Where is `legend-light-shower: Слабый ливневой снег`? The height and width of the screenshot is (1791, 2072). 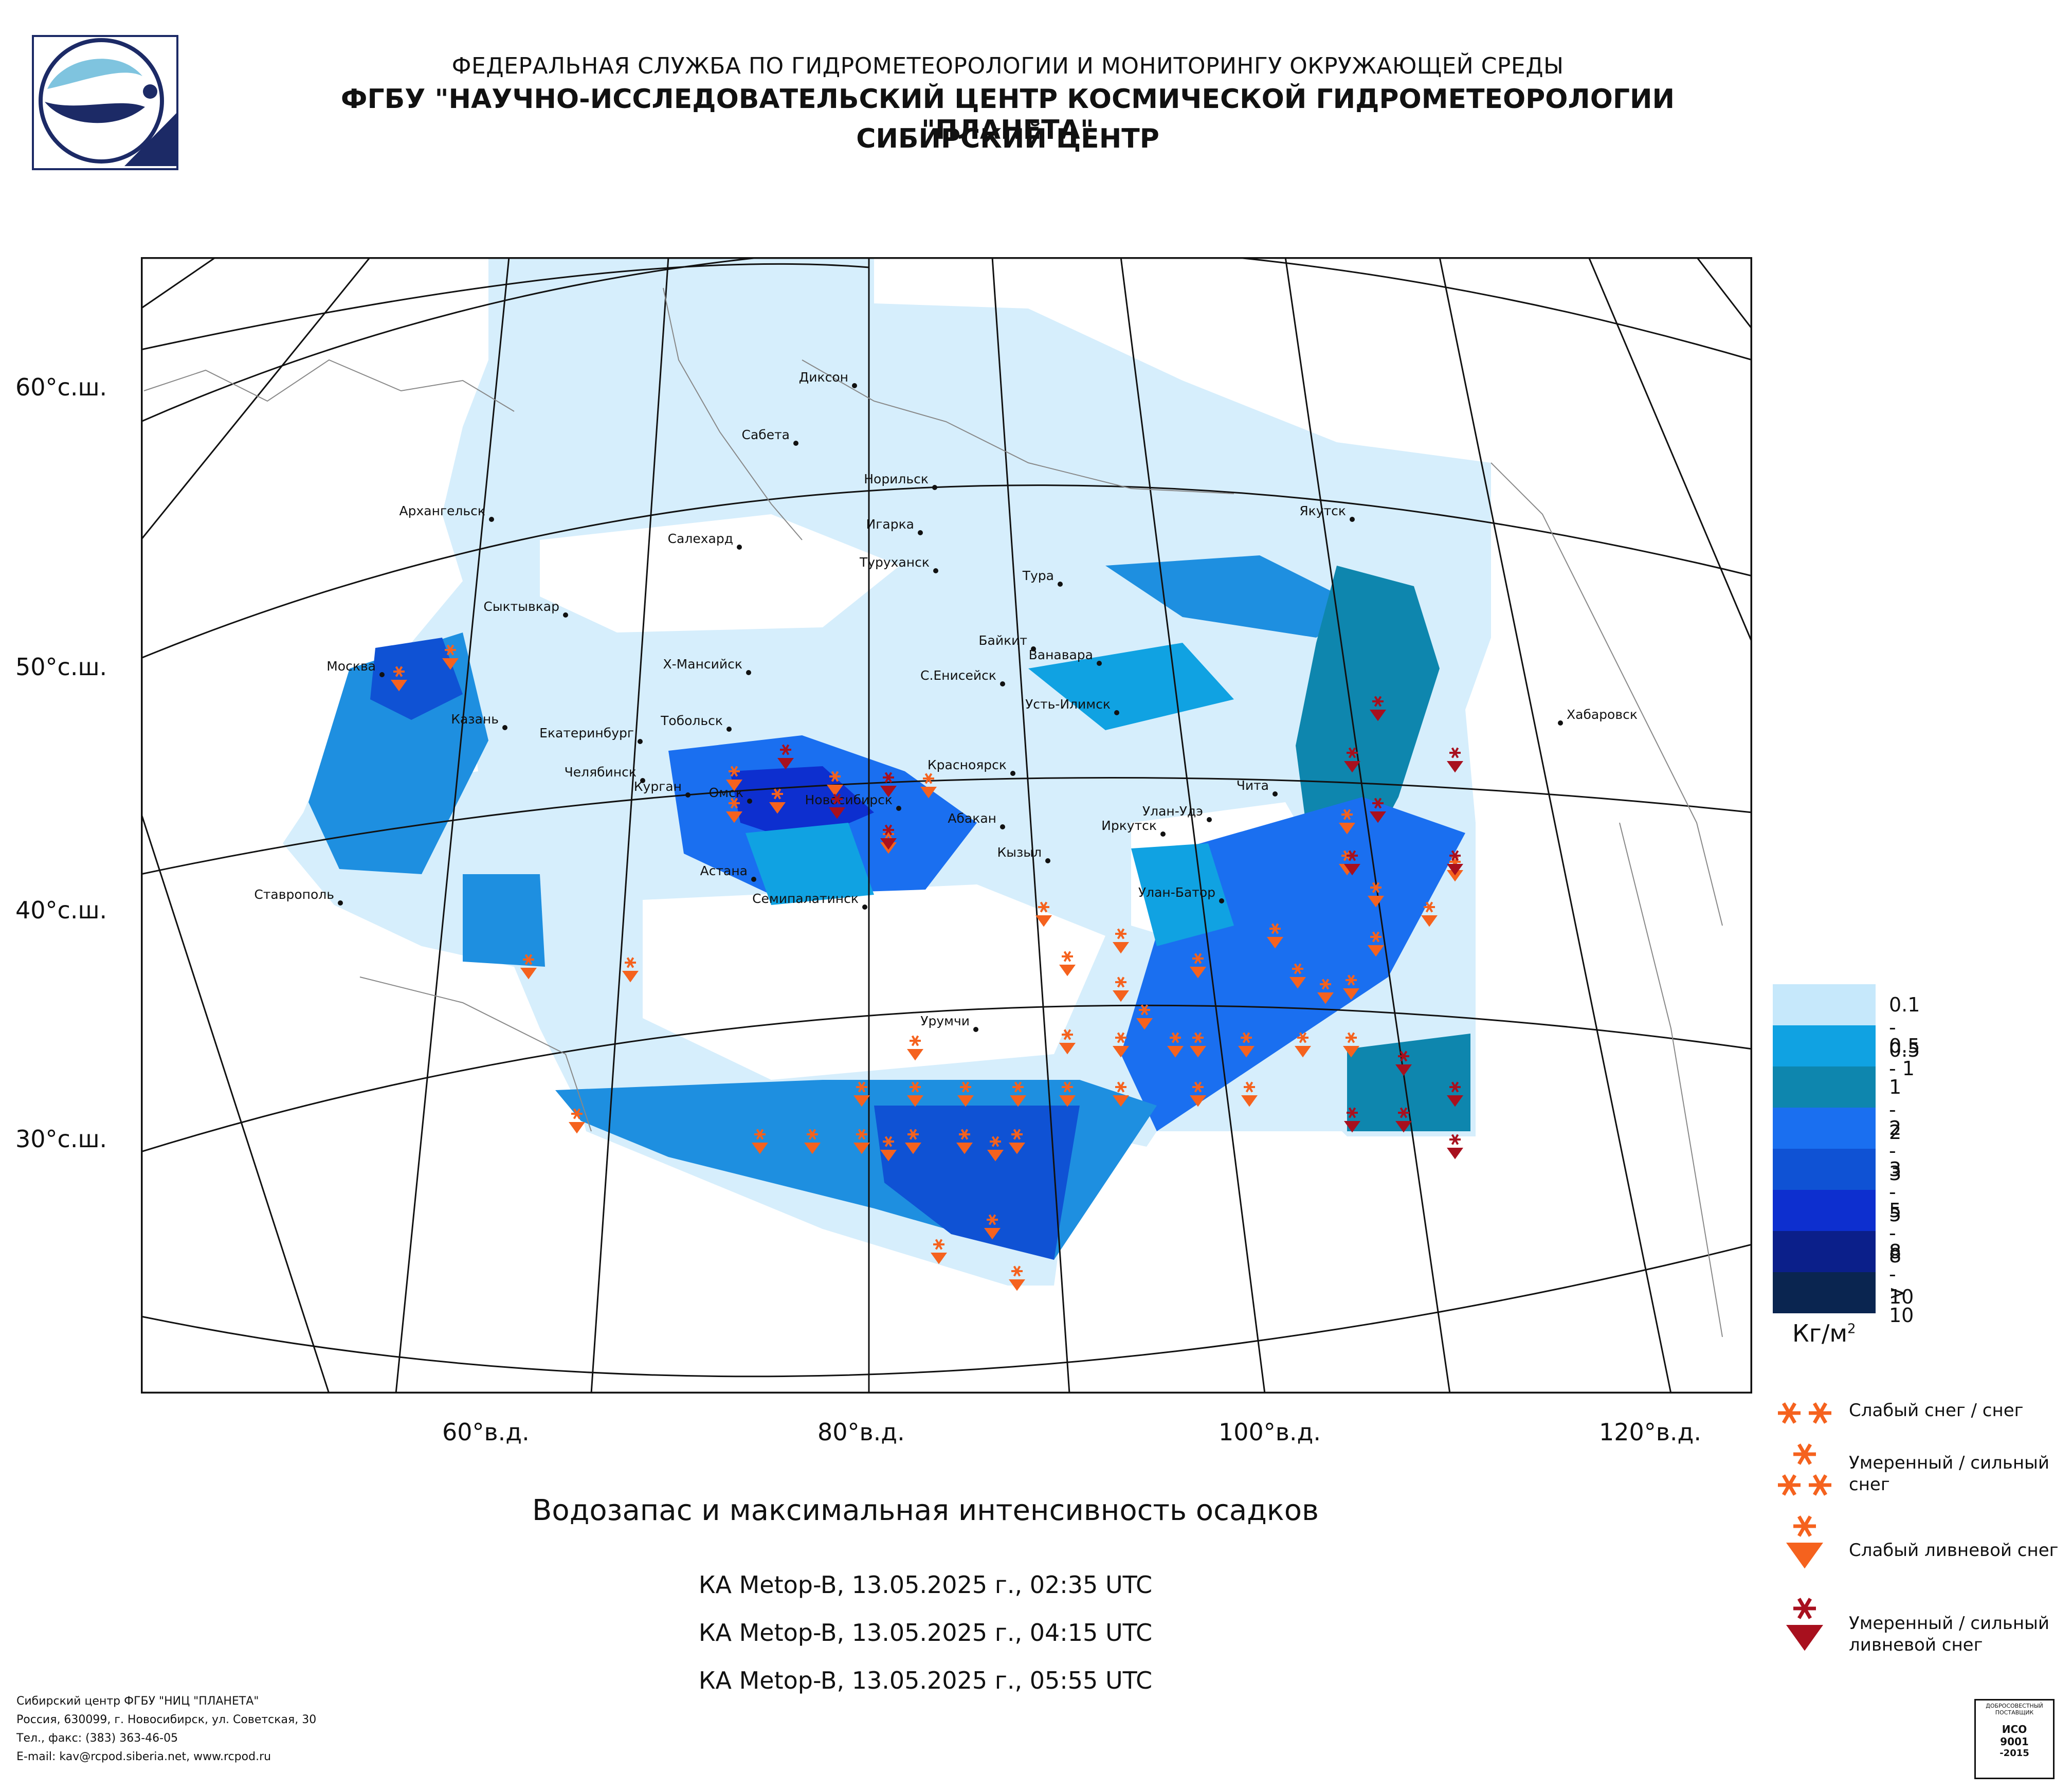 legend-light-shower: Слабый ливневой снег is located at coordinates (1954, 1550).